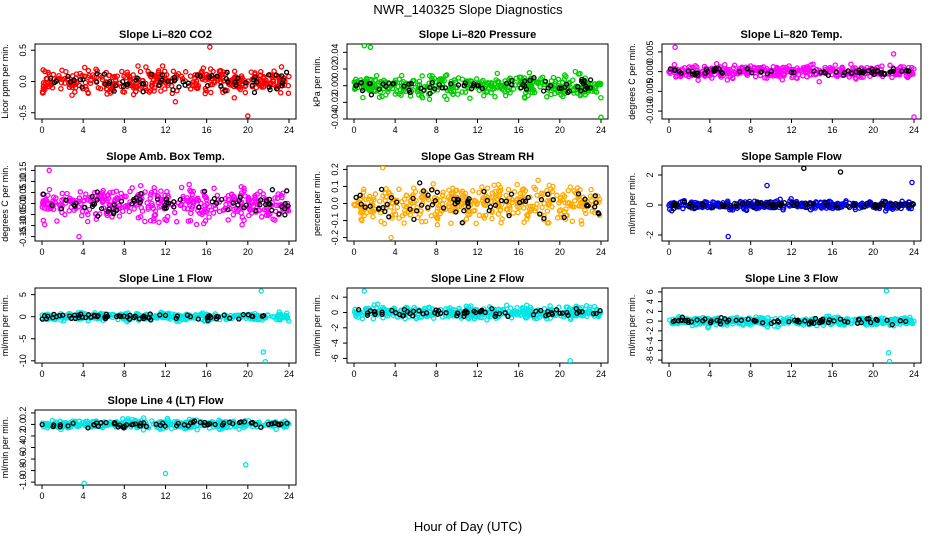  Describe the element at coordinates (23, 316) in the screenshot. I see `y-tick-label: 0` at that location.